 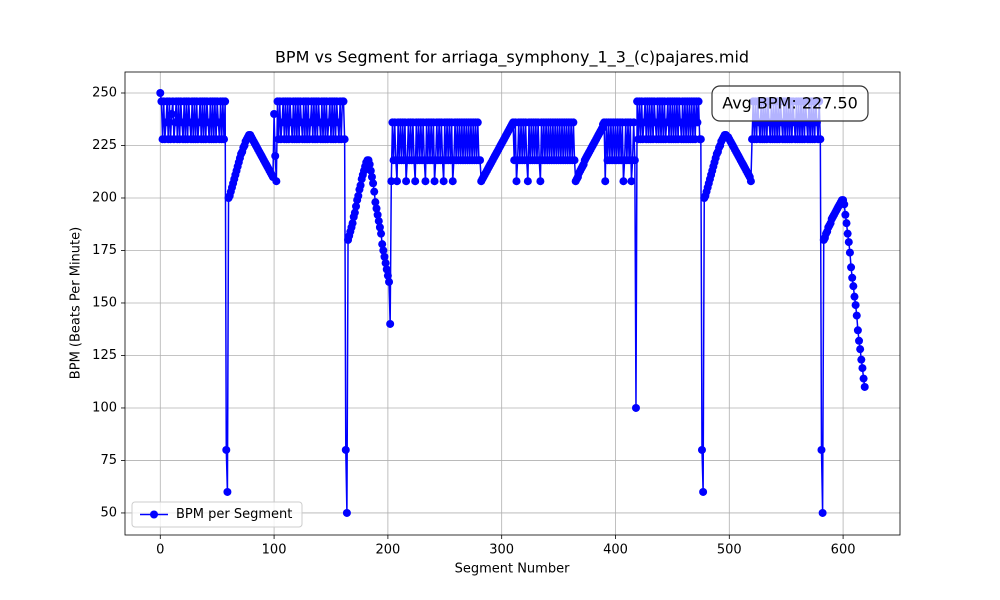 I want to click on y-tick-label: 225, so click(x=104, y=145).